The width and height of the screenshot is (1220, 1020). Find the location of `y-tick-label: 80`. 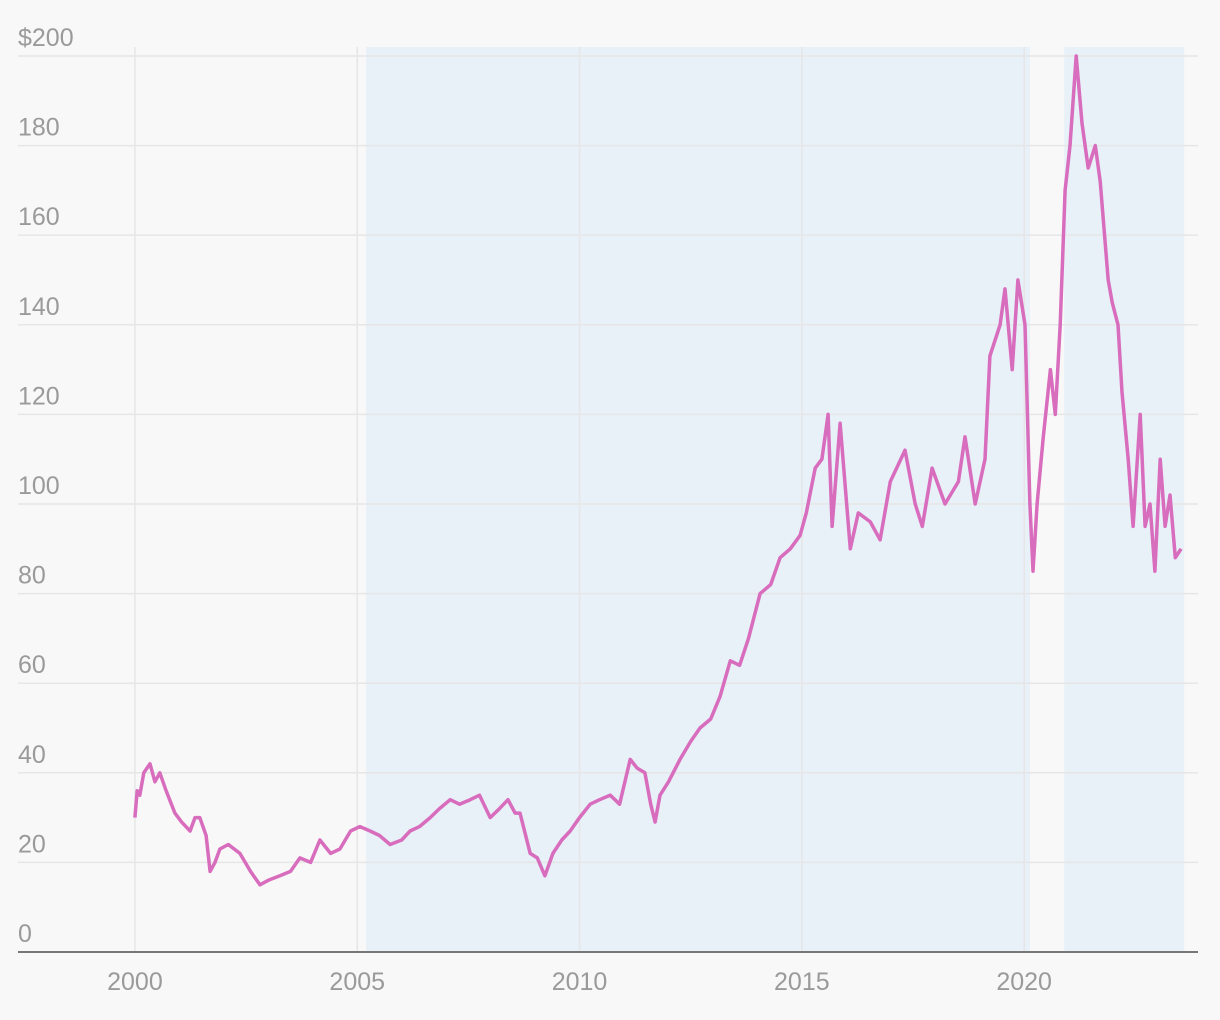

y-tick-label: 80 is located at coordinates (32, 576).